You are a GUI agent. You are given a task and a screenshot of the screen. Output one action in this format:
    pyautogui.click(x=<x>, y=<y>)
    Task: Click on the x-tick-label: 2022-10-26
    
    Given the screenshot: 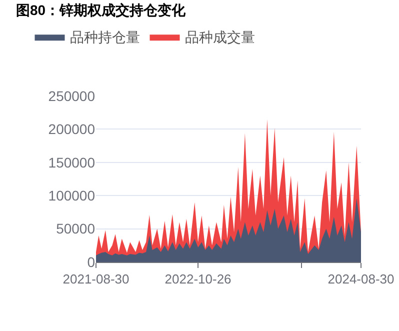 What is the action you would take?
    pyautogui.click(x=198, y=279)
    